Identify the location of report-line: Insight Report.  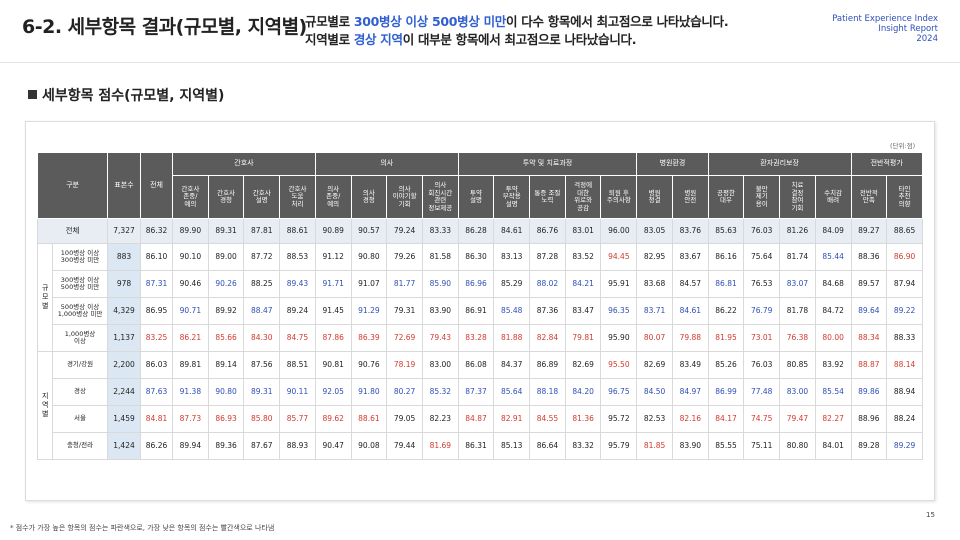
(908, 29).